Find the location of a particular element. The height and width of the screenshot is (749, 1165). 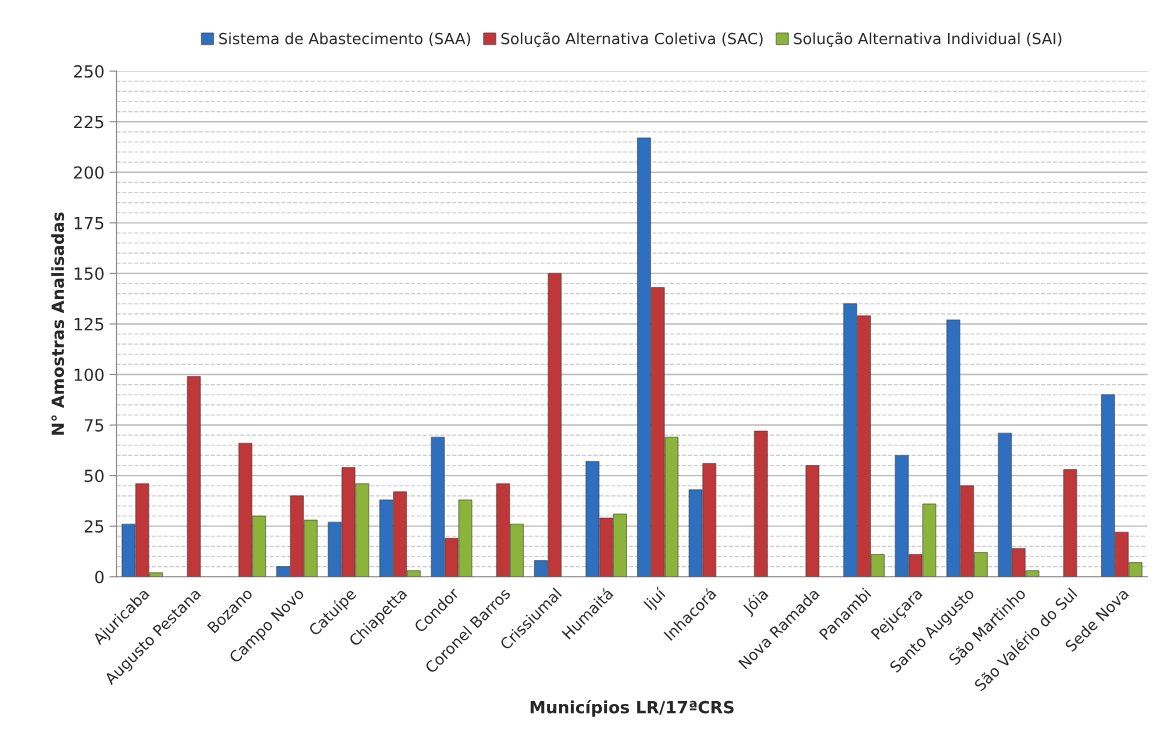

y-tick-label: 0 is located at coordinates (99, 577).